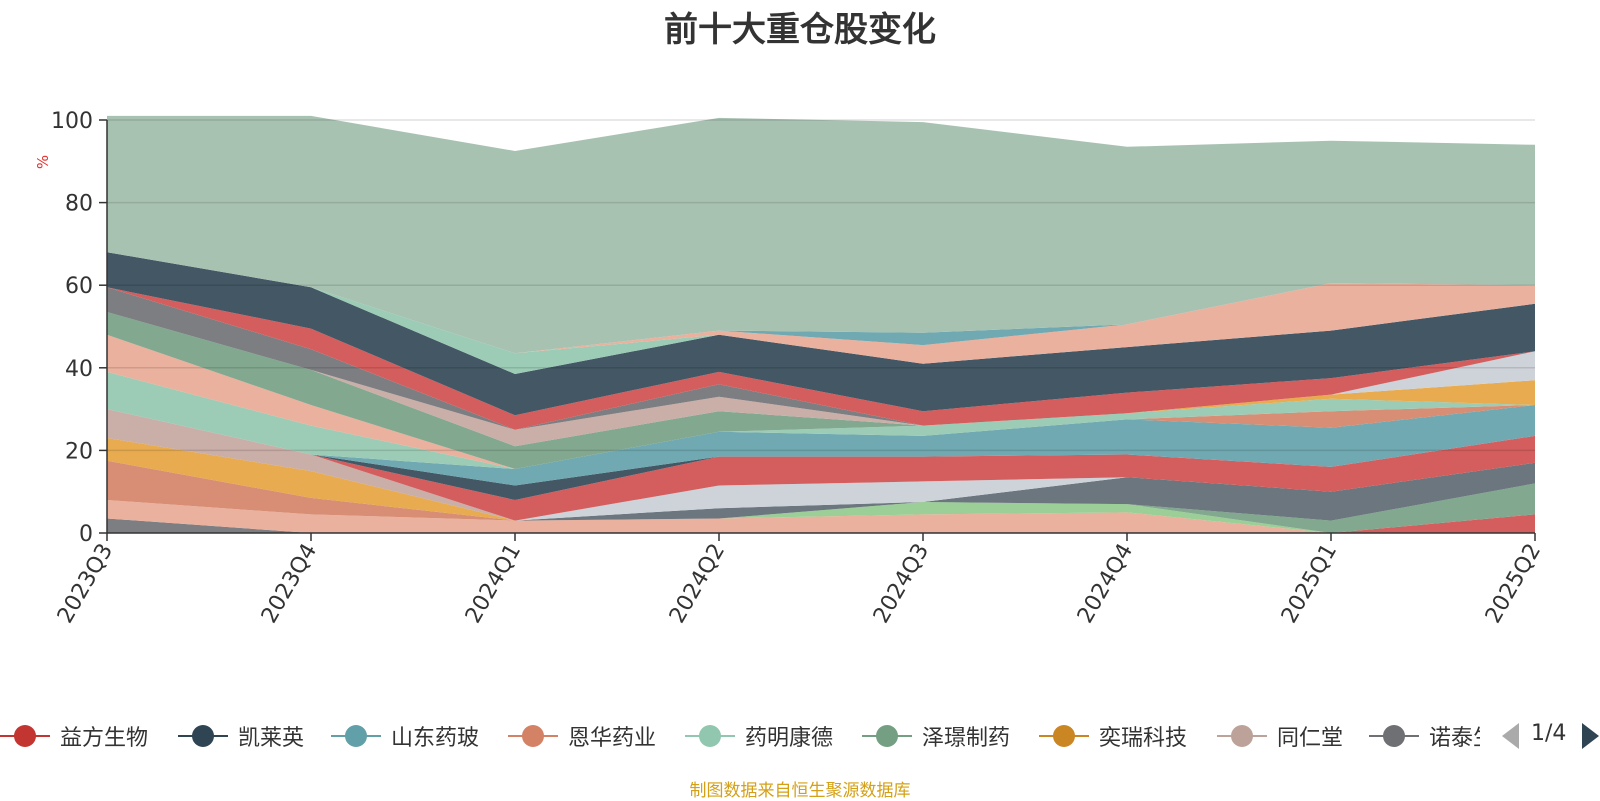 The height and width of the screenshot is (801, 1600). Describe the element at coordinates (1310, 738) in the screenshot. I see `legend-label: 同仁堂` at that location.